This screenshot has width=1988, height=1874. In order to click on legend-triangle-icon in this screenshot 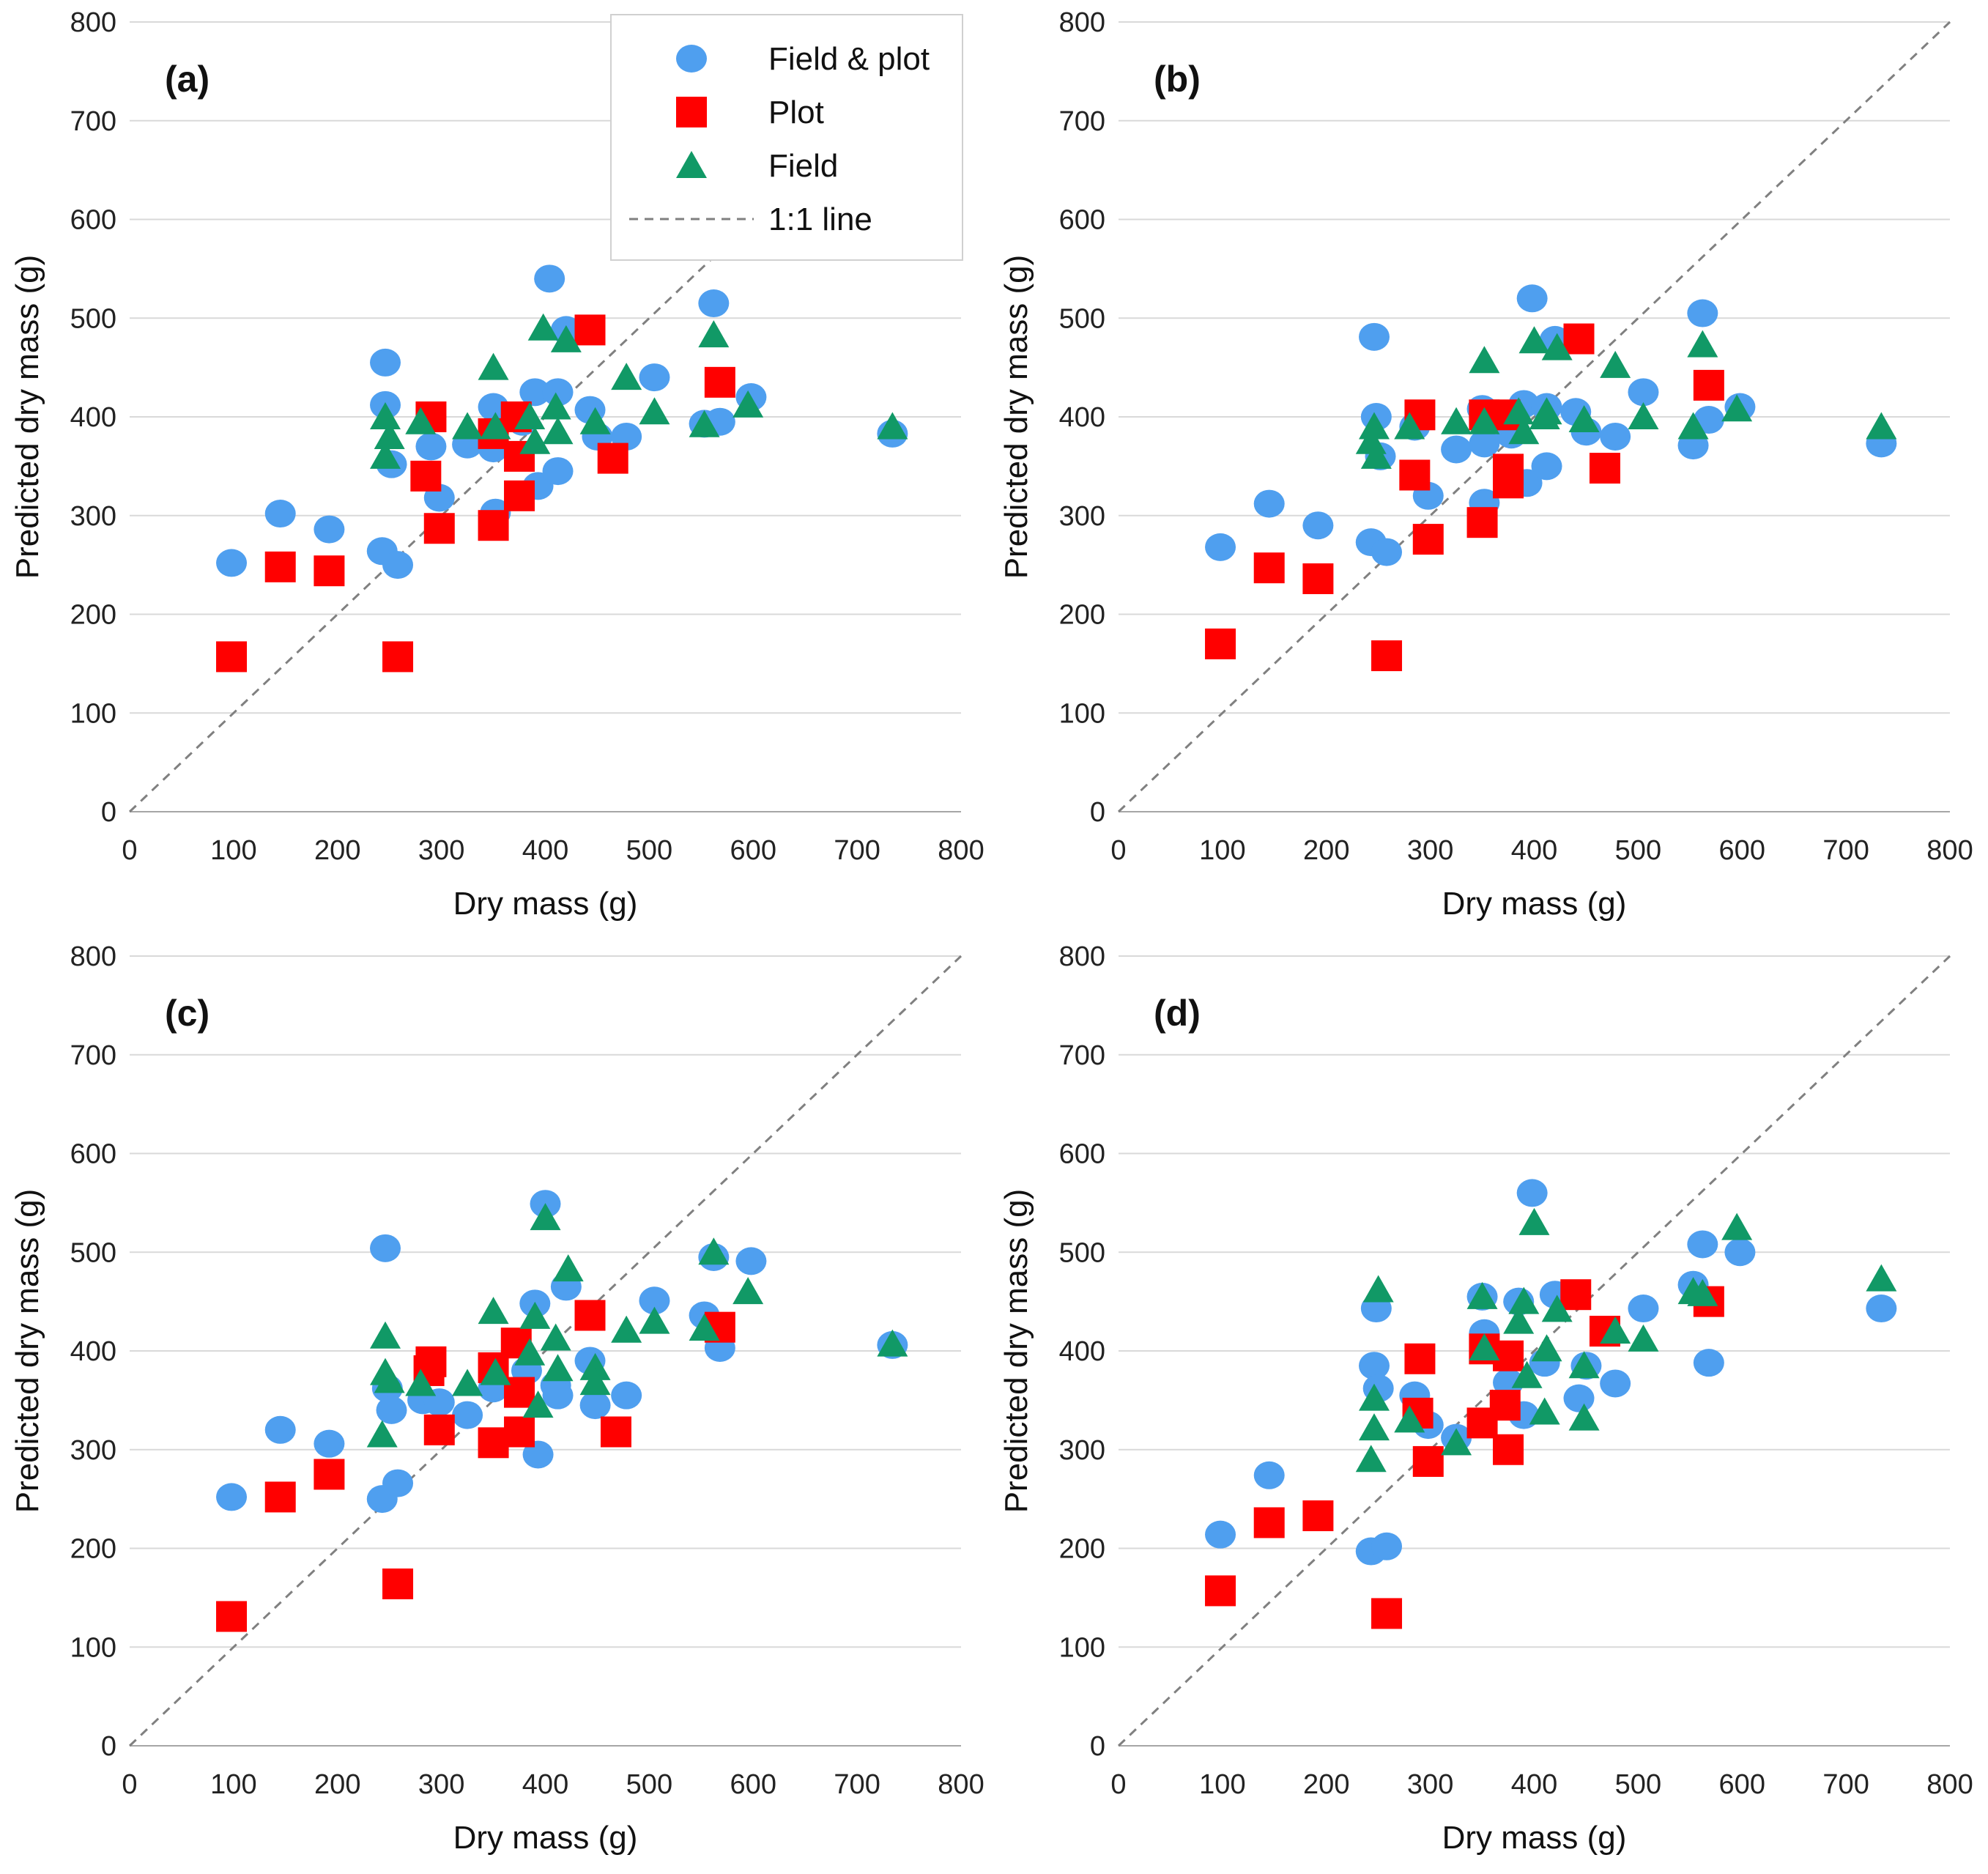, I will do `click(691, 164)`.